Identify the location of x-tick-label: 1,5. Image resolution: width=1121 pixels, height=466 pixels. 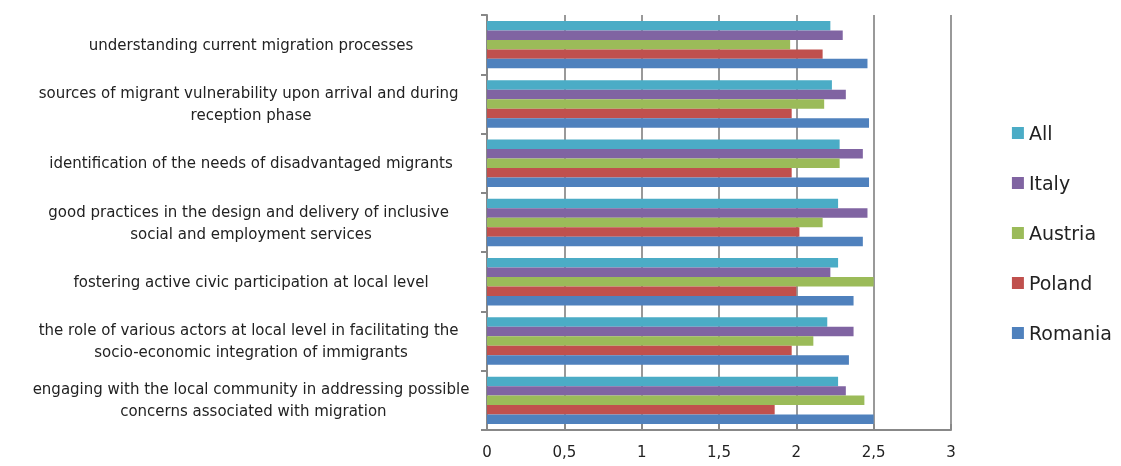
(719, 451).